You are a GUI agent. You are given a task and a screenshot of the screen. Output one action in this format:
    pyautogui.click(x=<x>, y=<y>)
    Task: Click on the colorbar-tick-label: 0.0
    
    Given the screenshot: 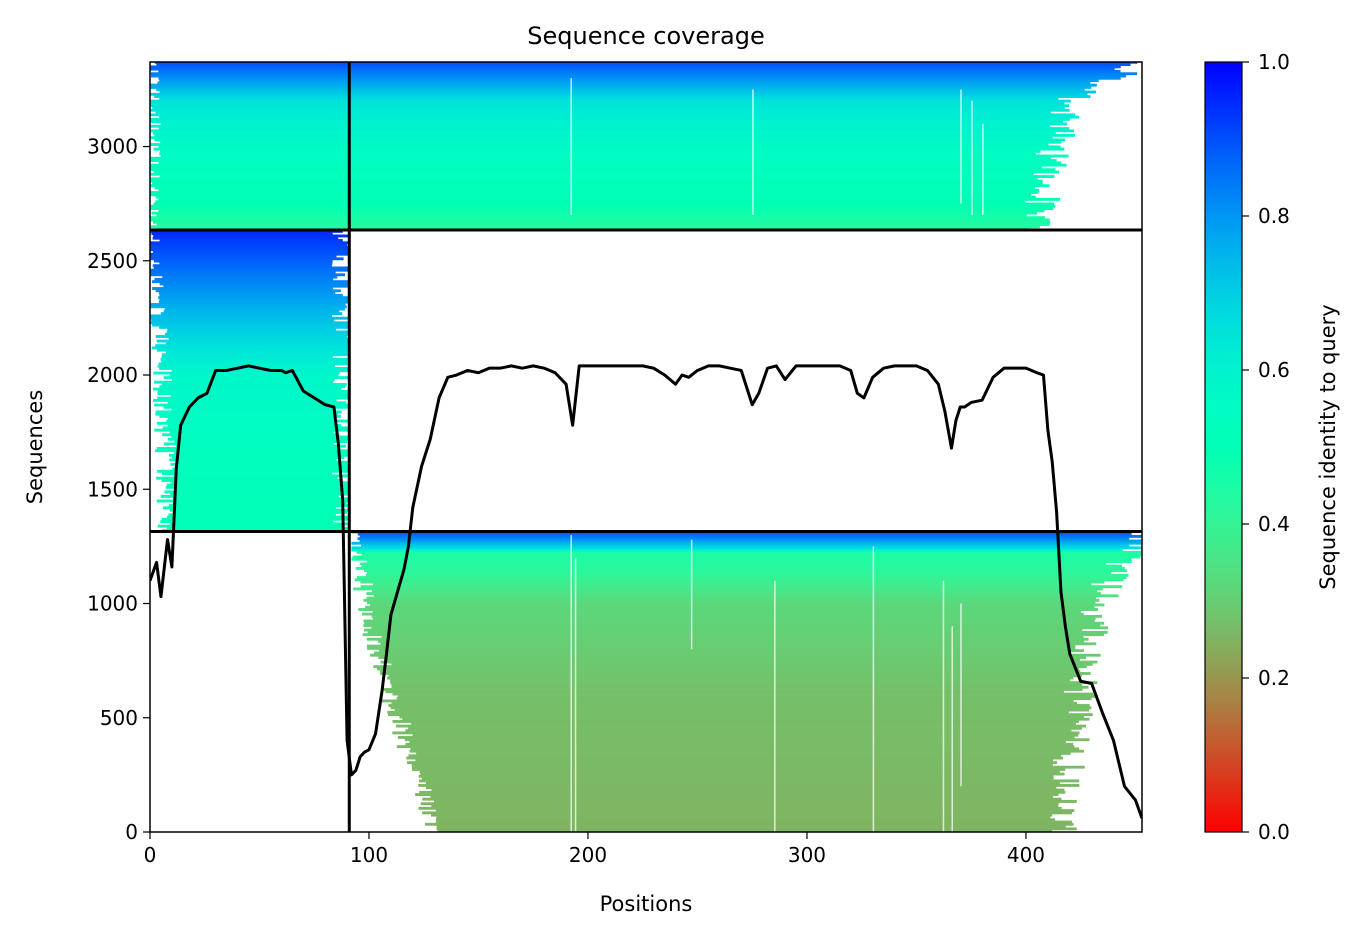 What is the action you would take?
    pyautogui.click(x=1274, y=832)
    